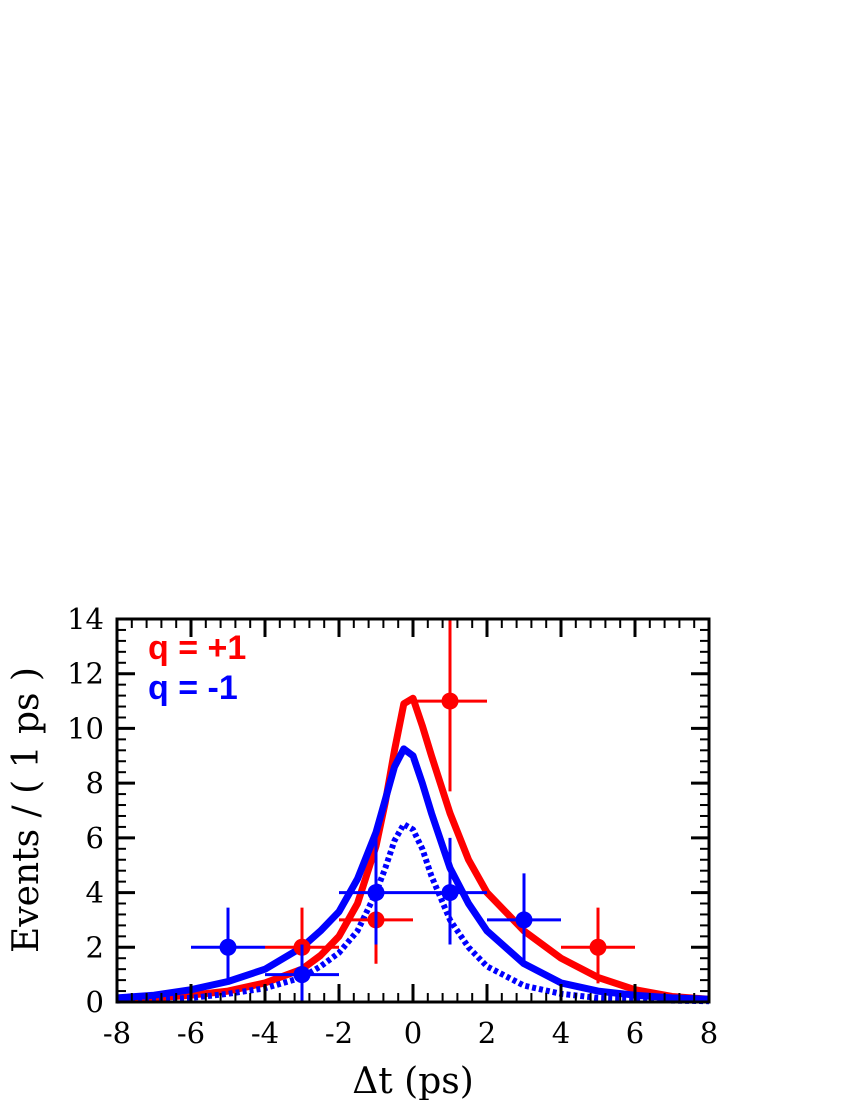 The height and width of the screenshot is (1100, 850). Describe the element at coordinates (95, 838) in the screenshot. I see `y-tick-label: 6` at that location.